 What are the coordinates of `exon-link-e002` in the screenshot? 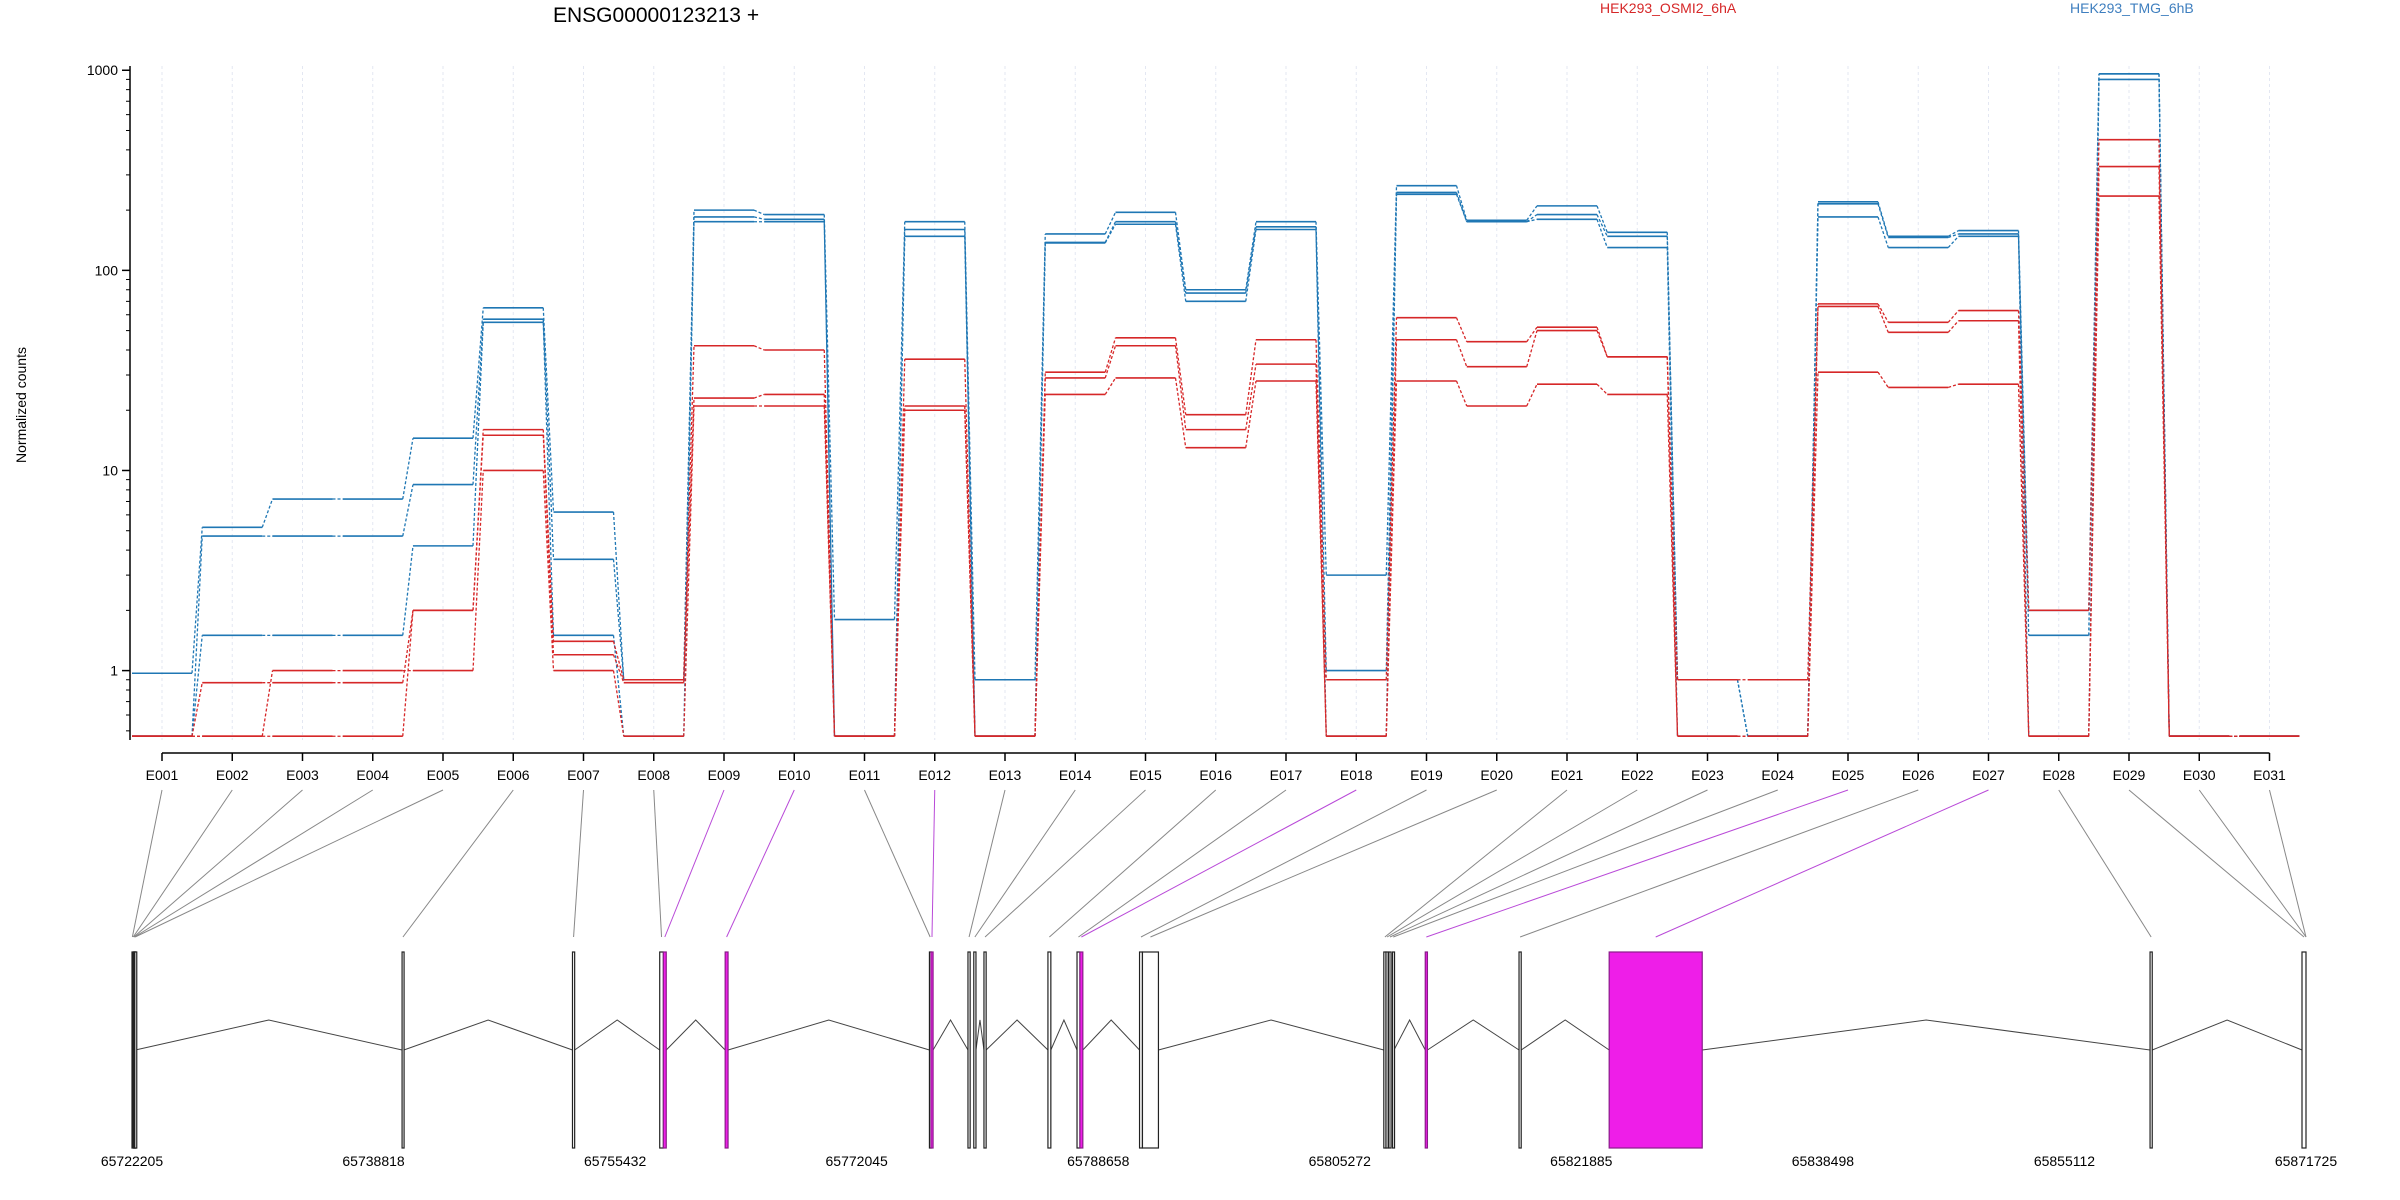 It's located at (182, 863).